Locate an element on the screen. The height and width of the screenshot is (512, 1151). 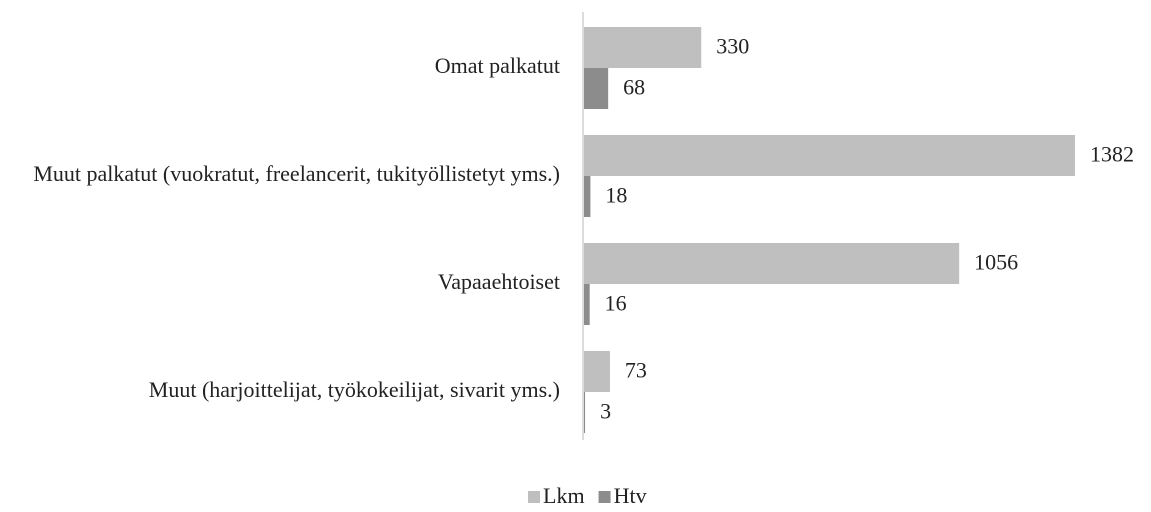
value-label: 3 is located at coordinates (605, 411).